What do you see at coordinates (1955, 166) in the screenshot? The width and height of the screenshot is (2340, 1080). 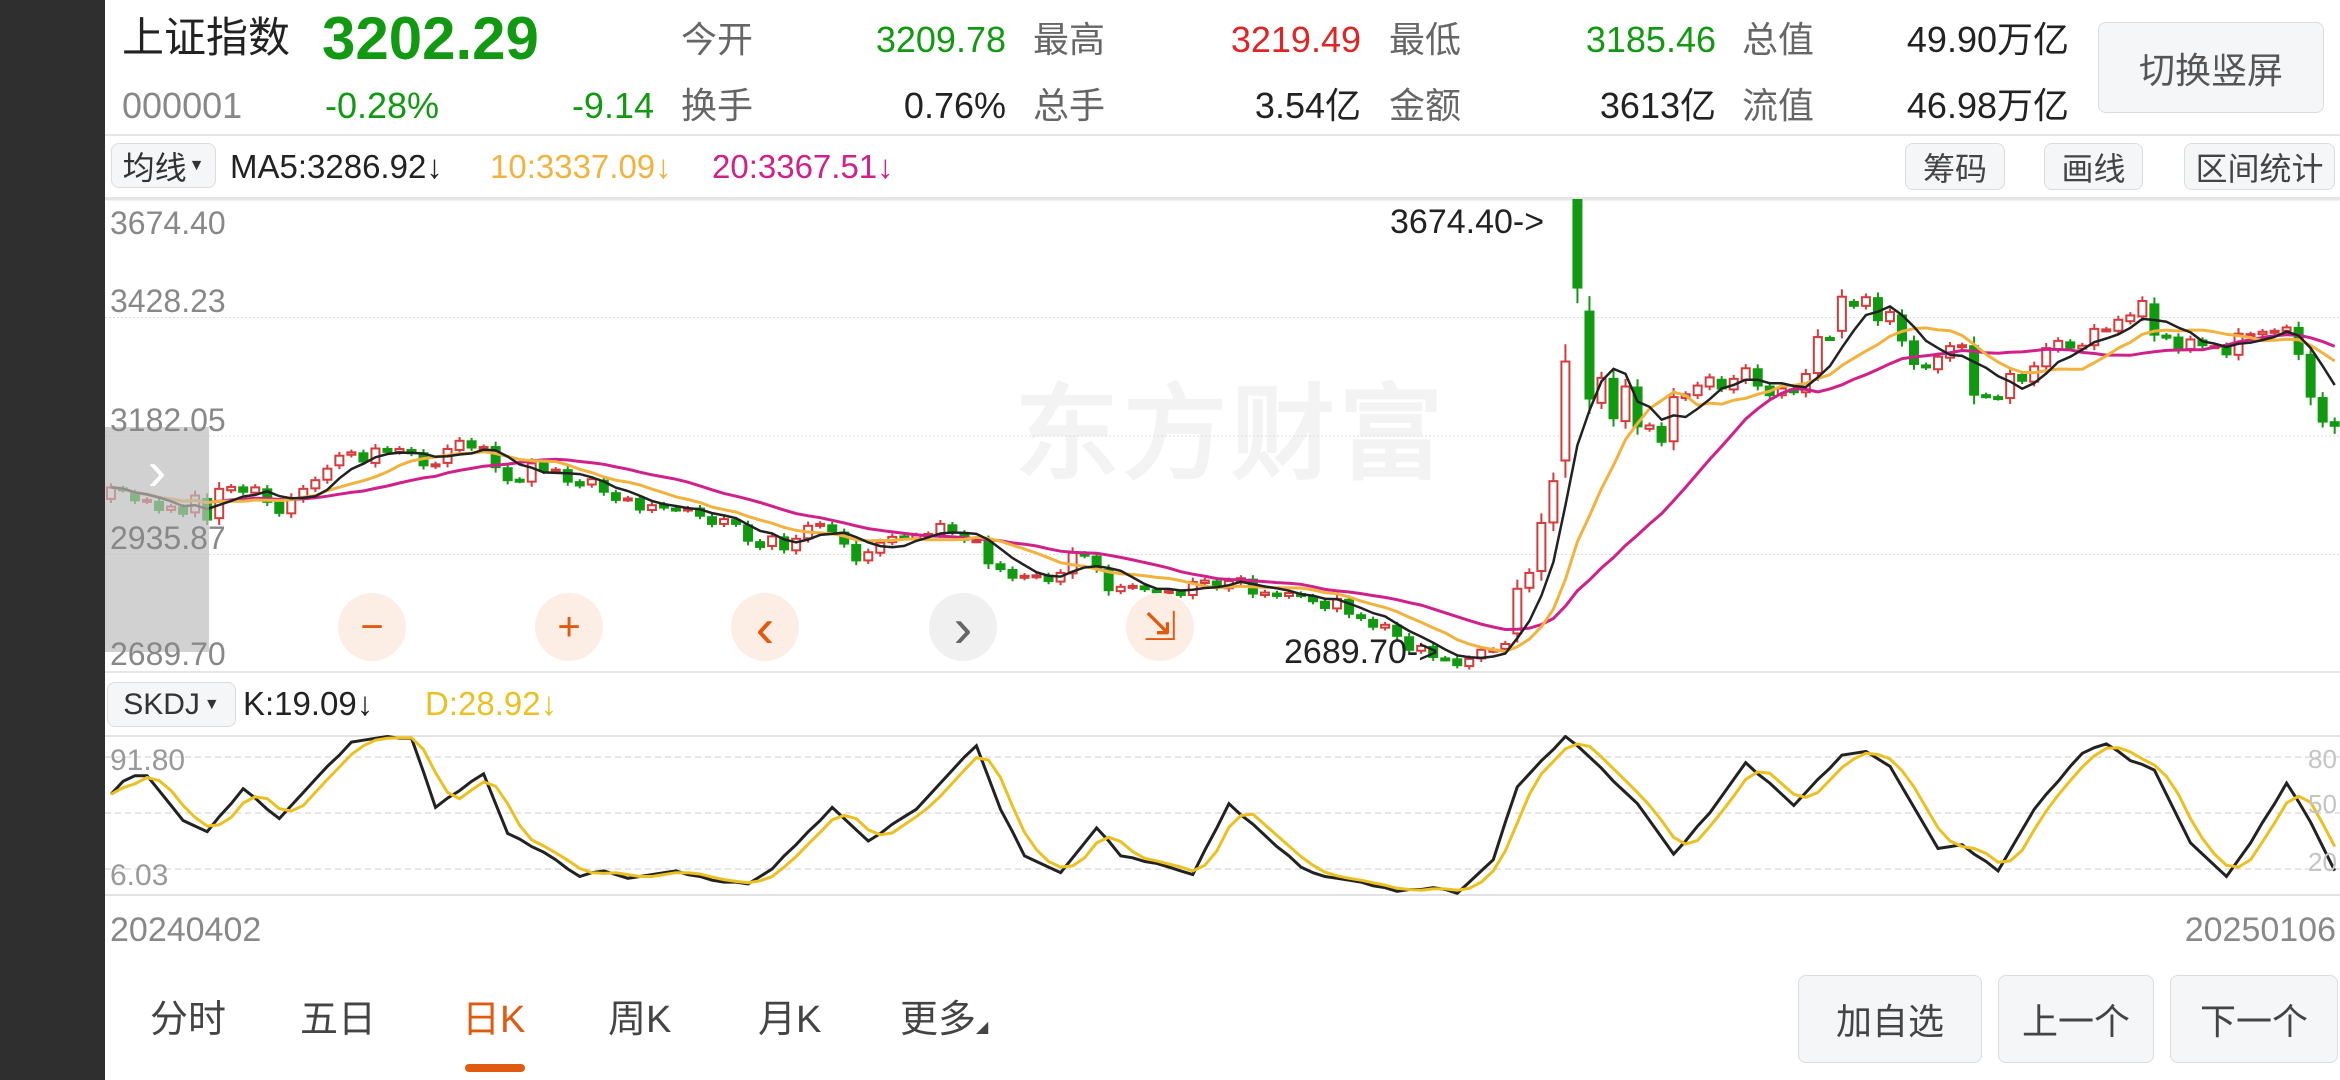 I see `chip-distribution-button: 筹码` at bounding box center [1955, 166].